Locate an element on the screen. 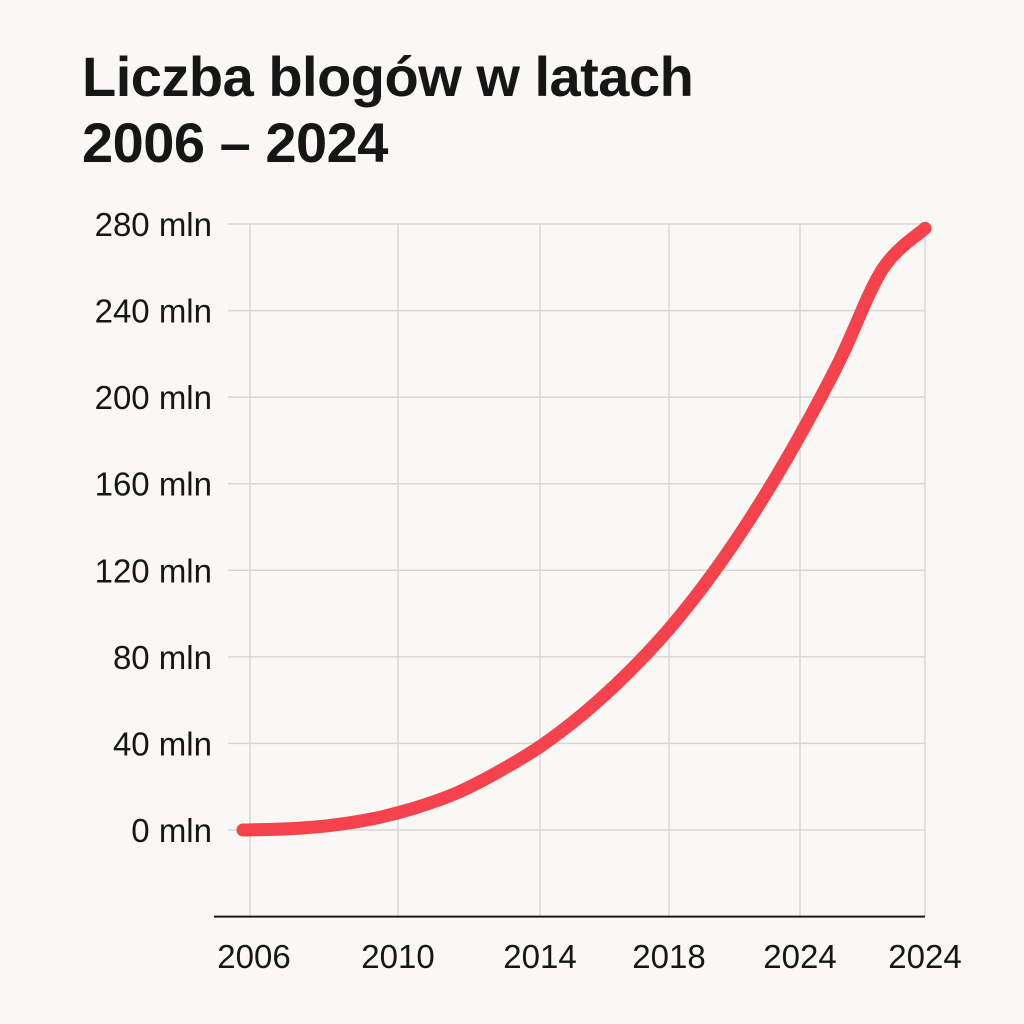  x-tick-label: 2018 is located at coordinates (668, 956).